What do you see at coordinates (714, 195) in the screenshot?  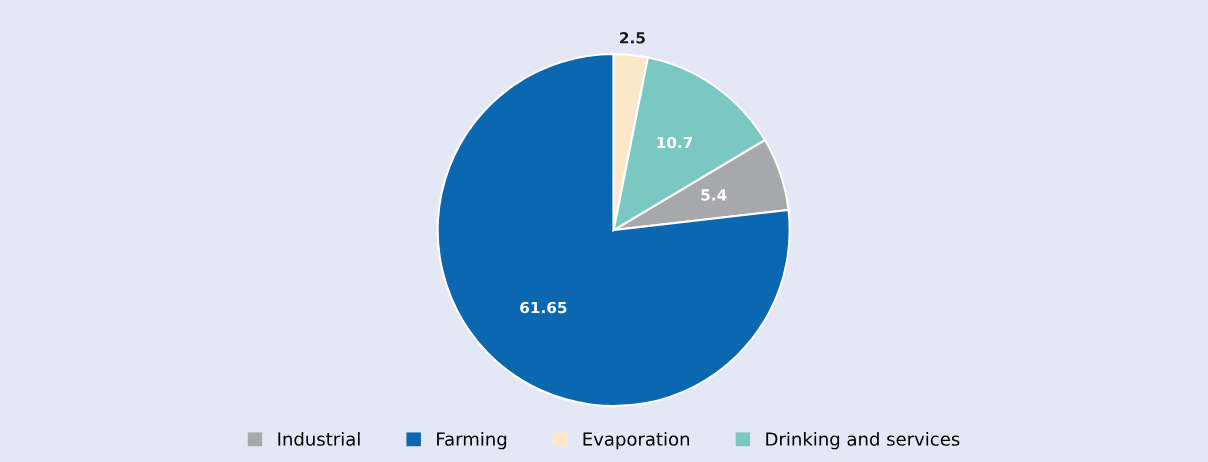 I see `data-label: 5.4` at bounding box center [714, 195].